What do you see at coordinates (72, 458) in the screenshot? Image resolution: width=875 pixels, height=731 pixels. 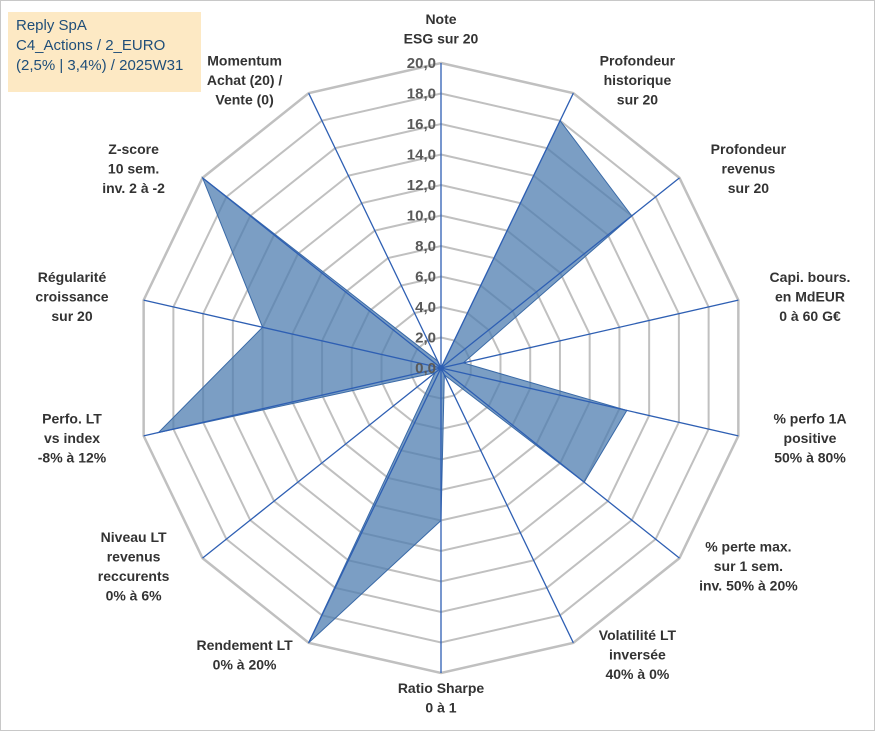 I see `axis-label: -8% à 12%` at bounding box center [72, 458].